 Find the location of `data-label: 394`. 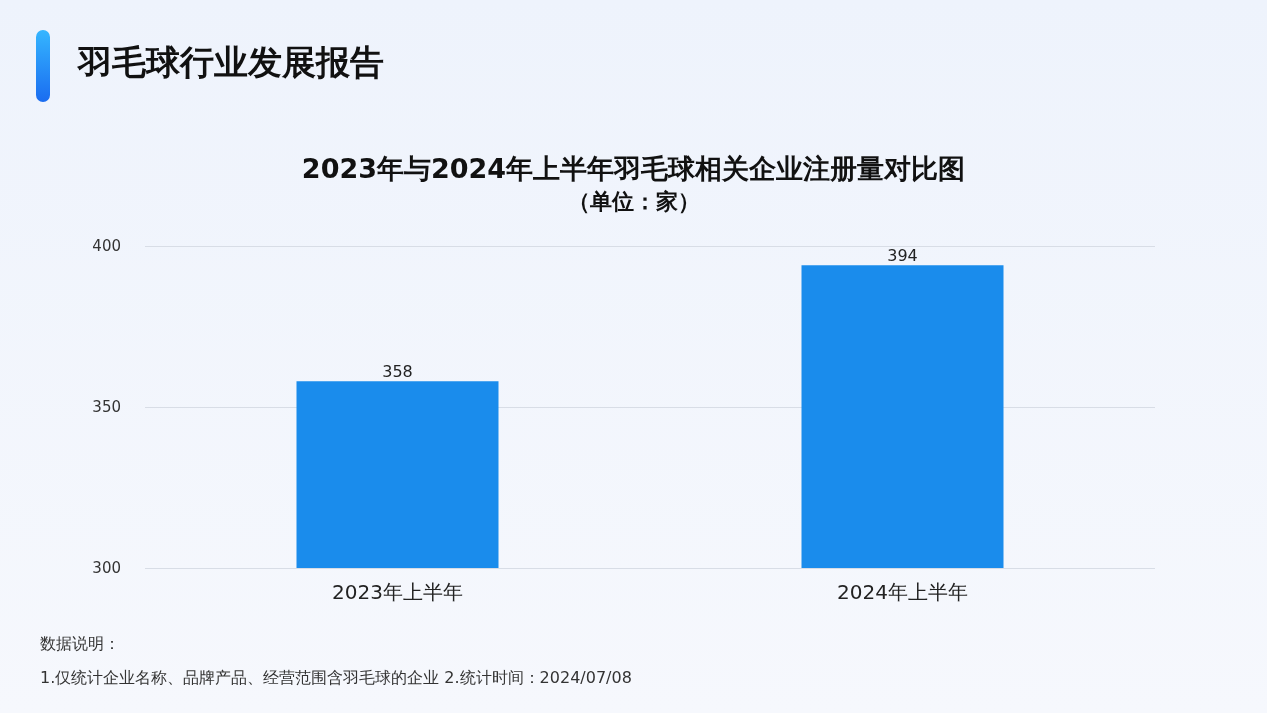

data-label: 394 is located at coordinates (902, 255).